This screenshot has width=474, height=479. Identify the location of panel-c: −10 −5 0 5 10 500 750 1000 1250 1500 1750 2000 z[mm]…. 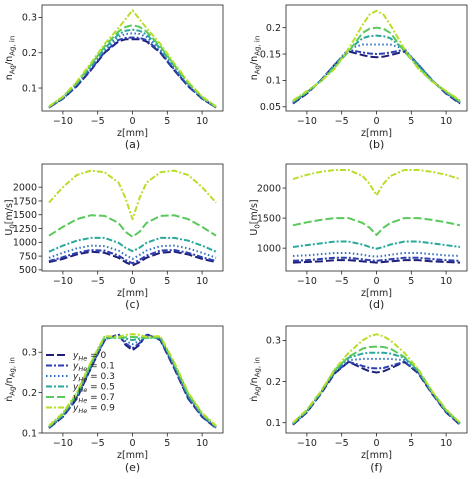
(114, 237).